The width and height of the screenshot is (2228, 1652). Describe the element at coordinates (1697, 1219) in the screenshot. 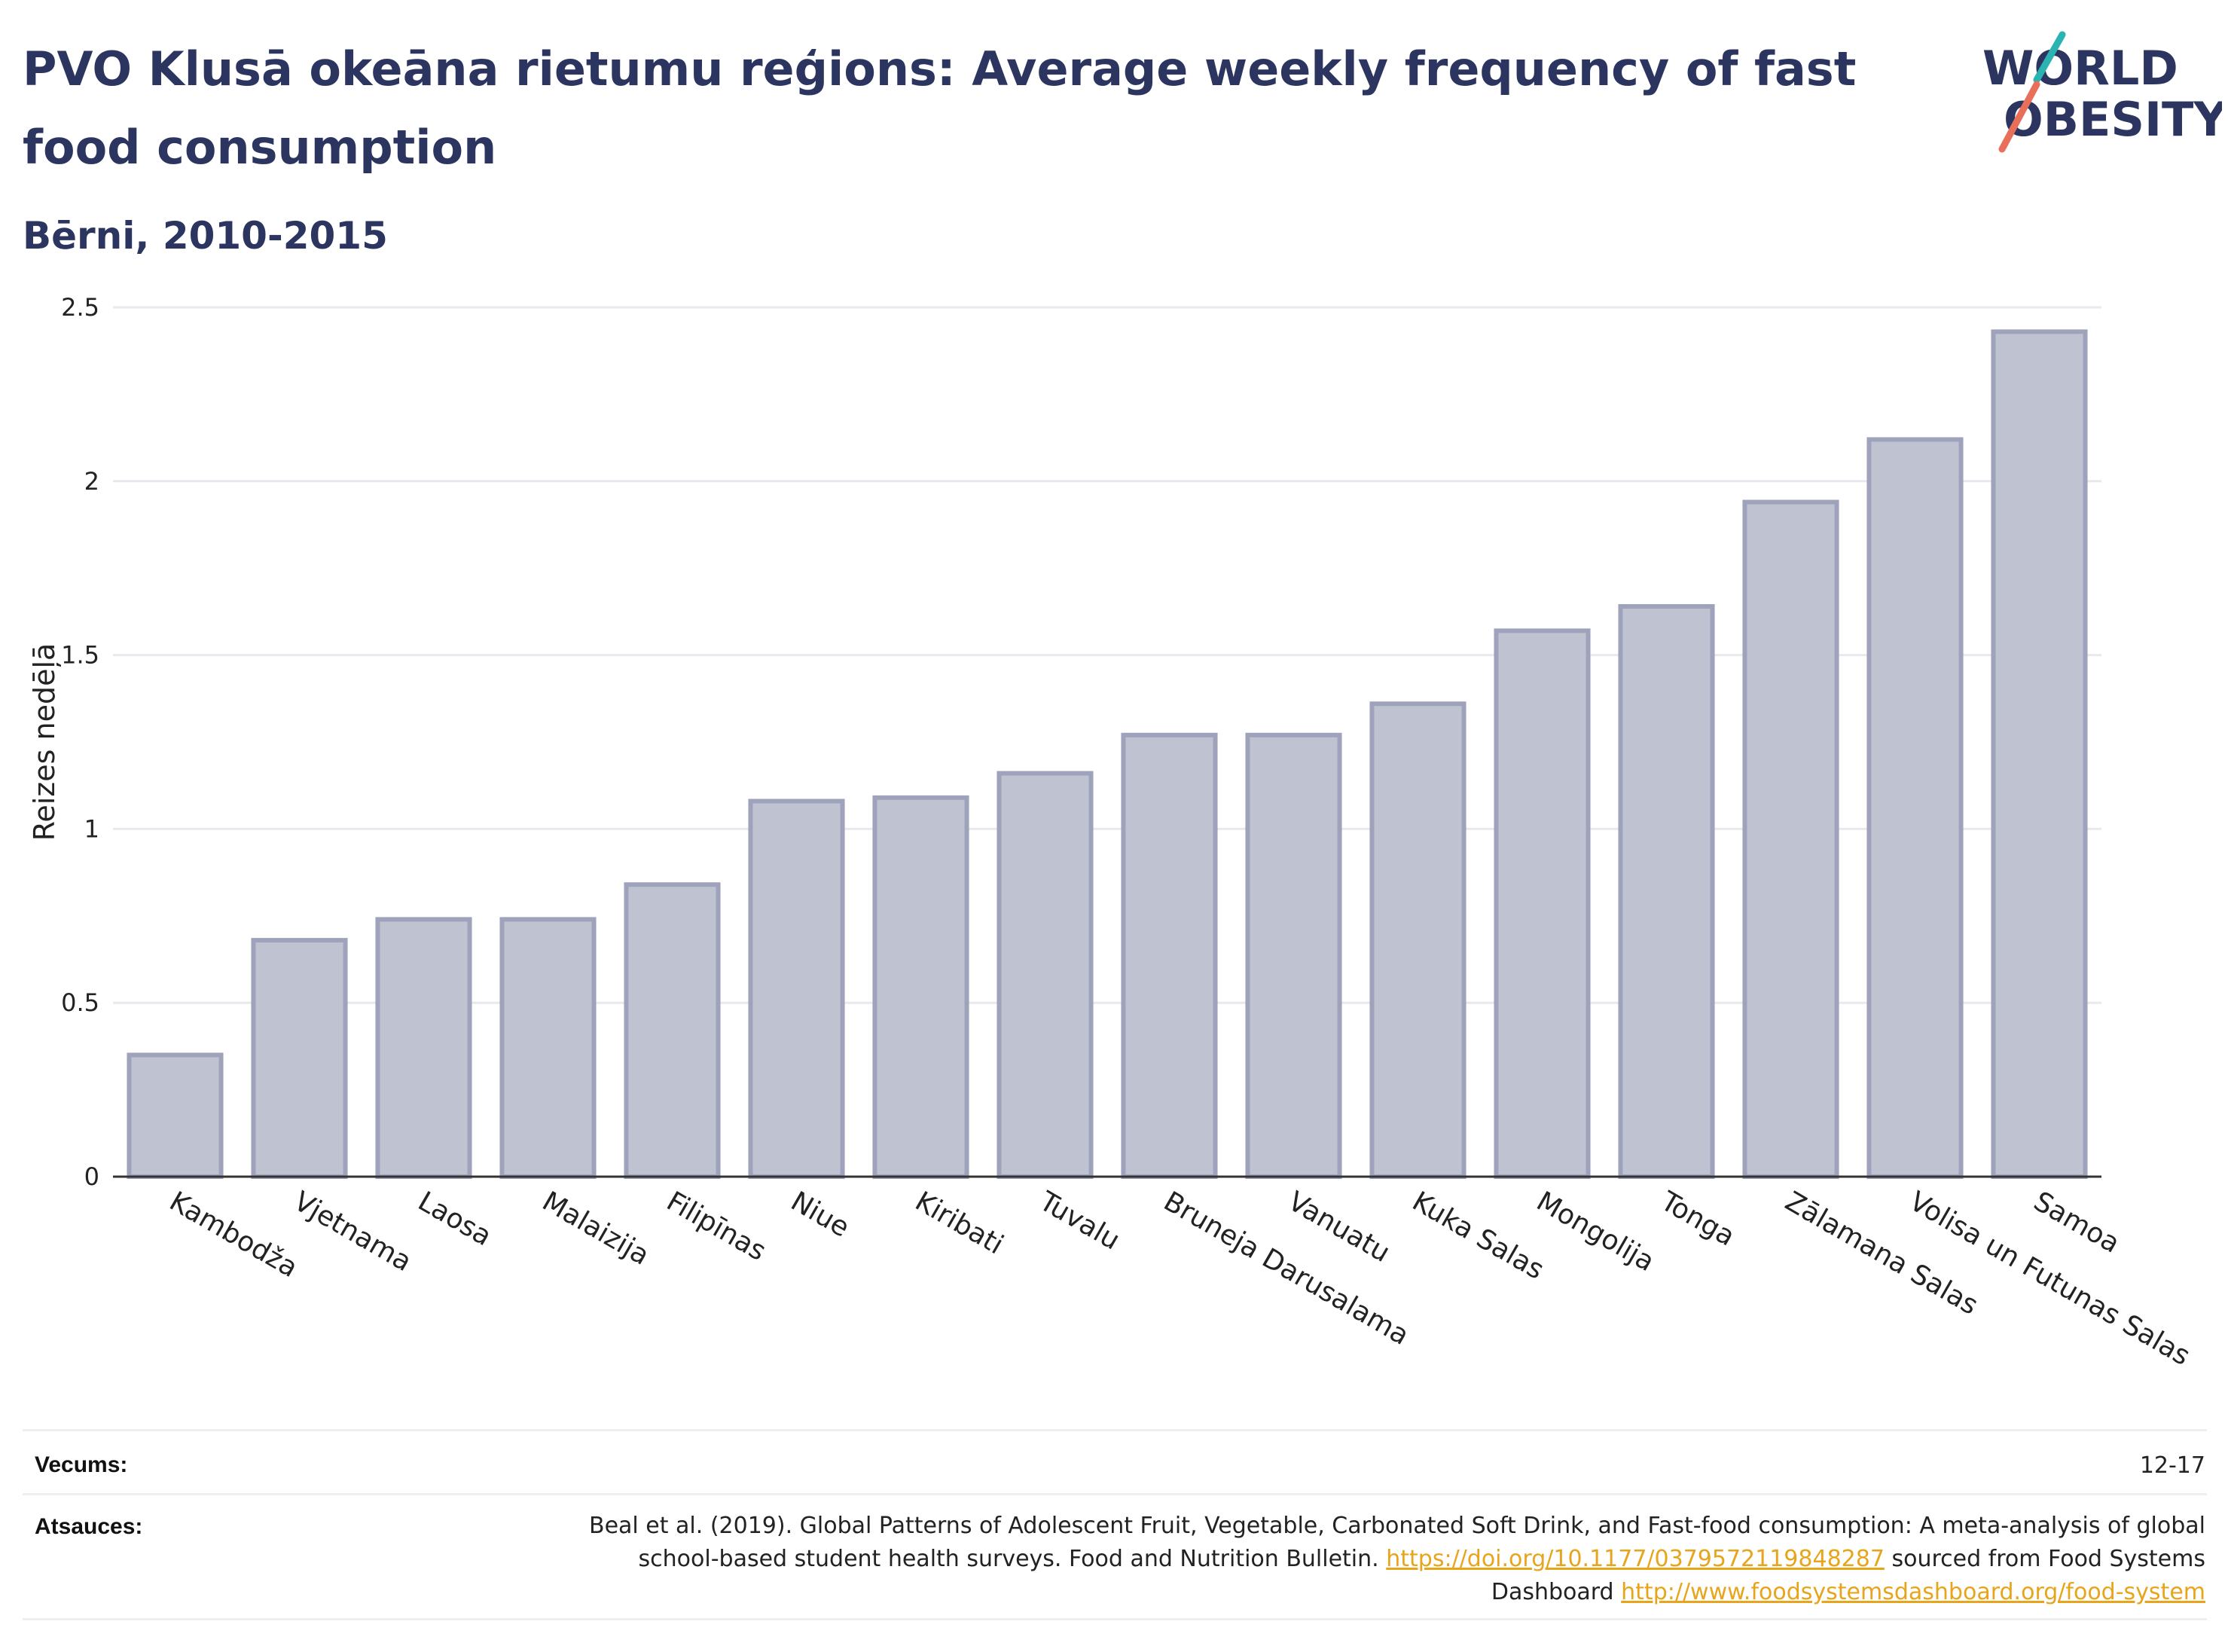

I see `x-tick-label: Tonga` at that location.